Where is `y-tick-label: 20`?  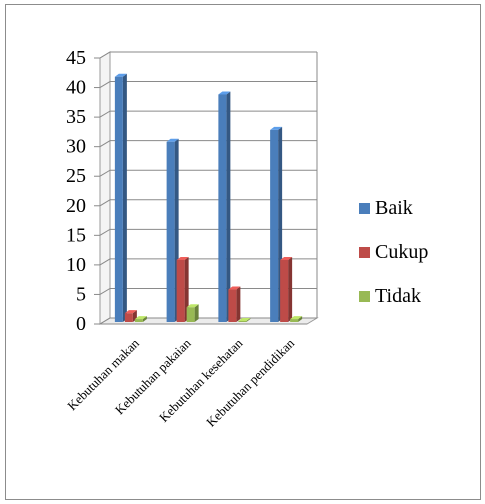
y-tick-label: 20 is located at coordinates (76, 206).